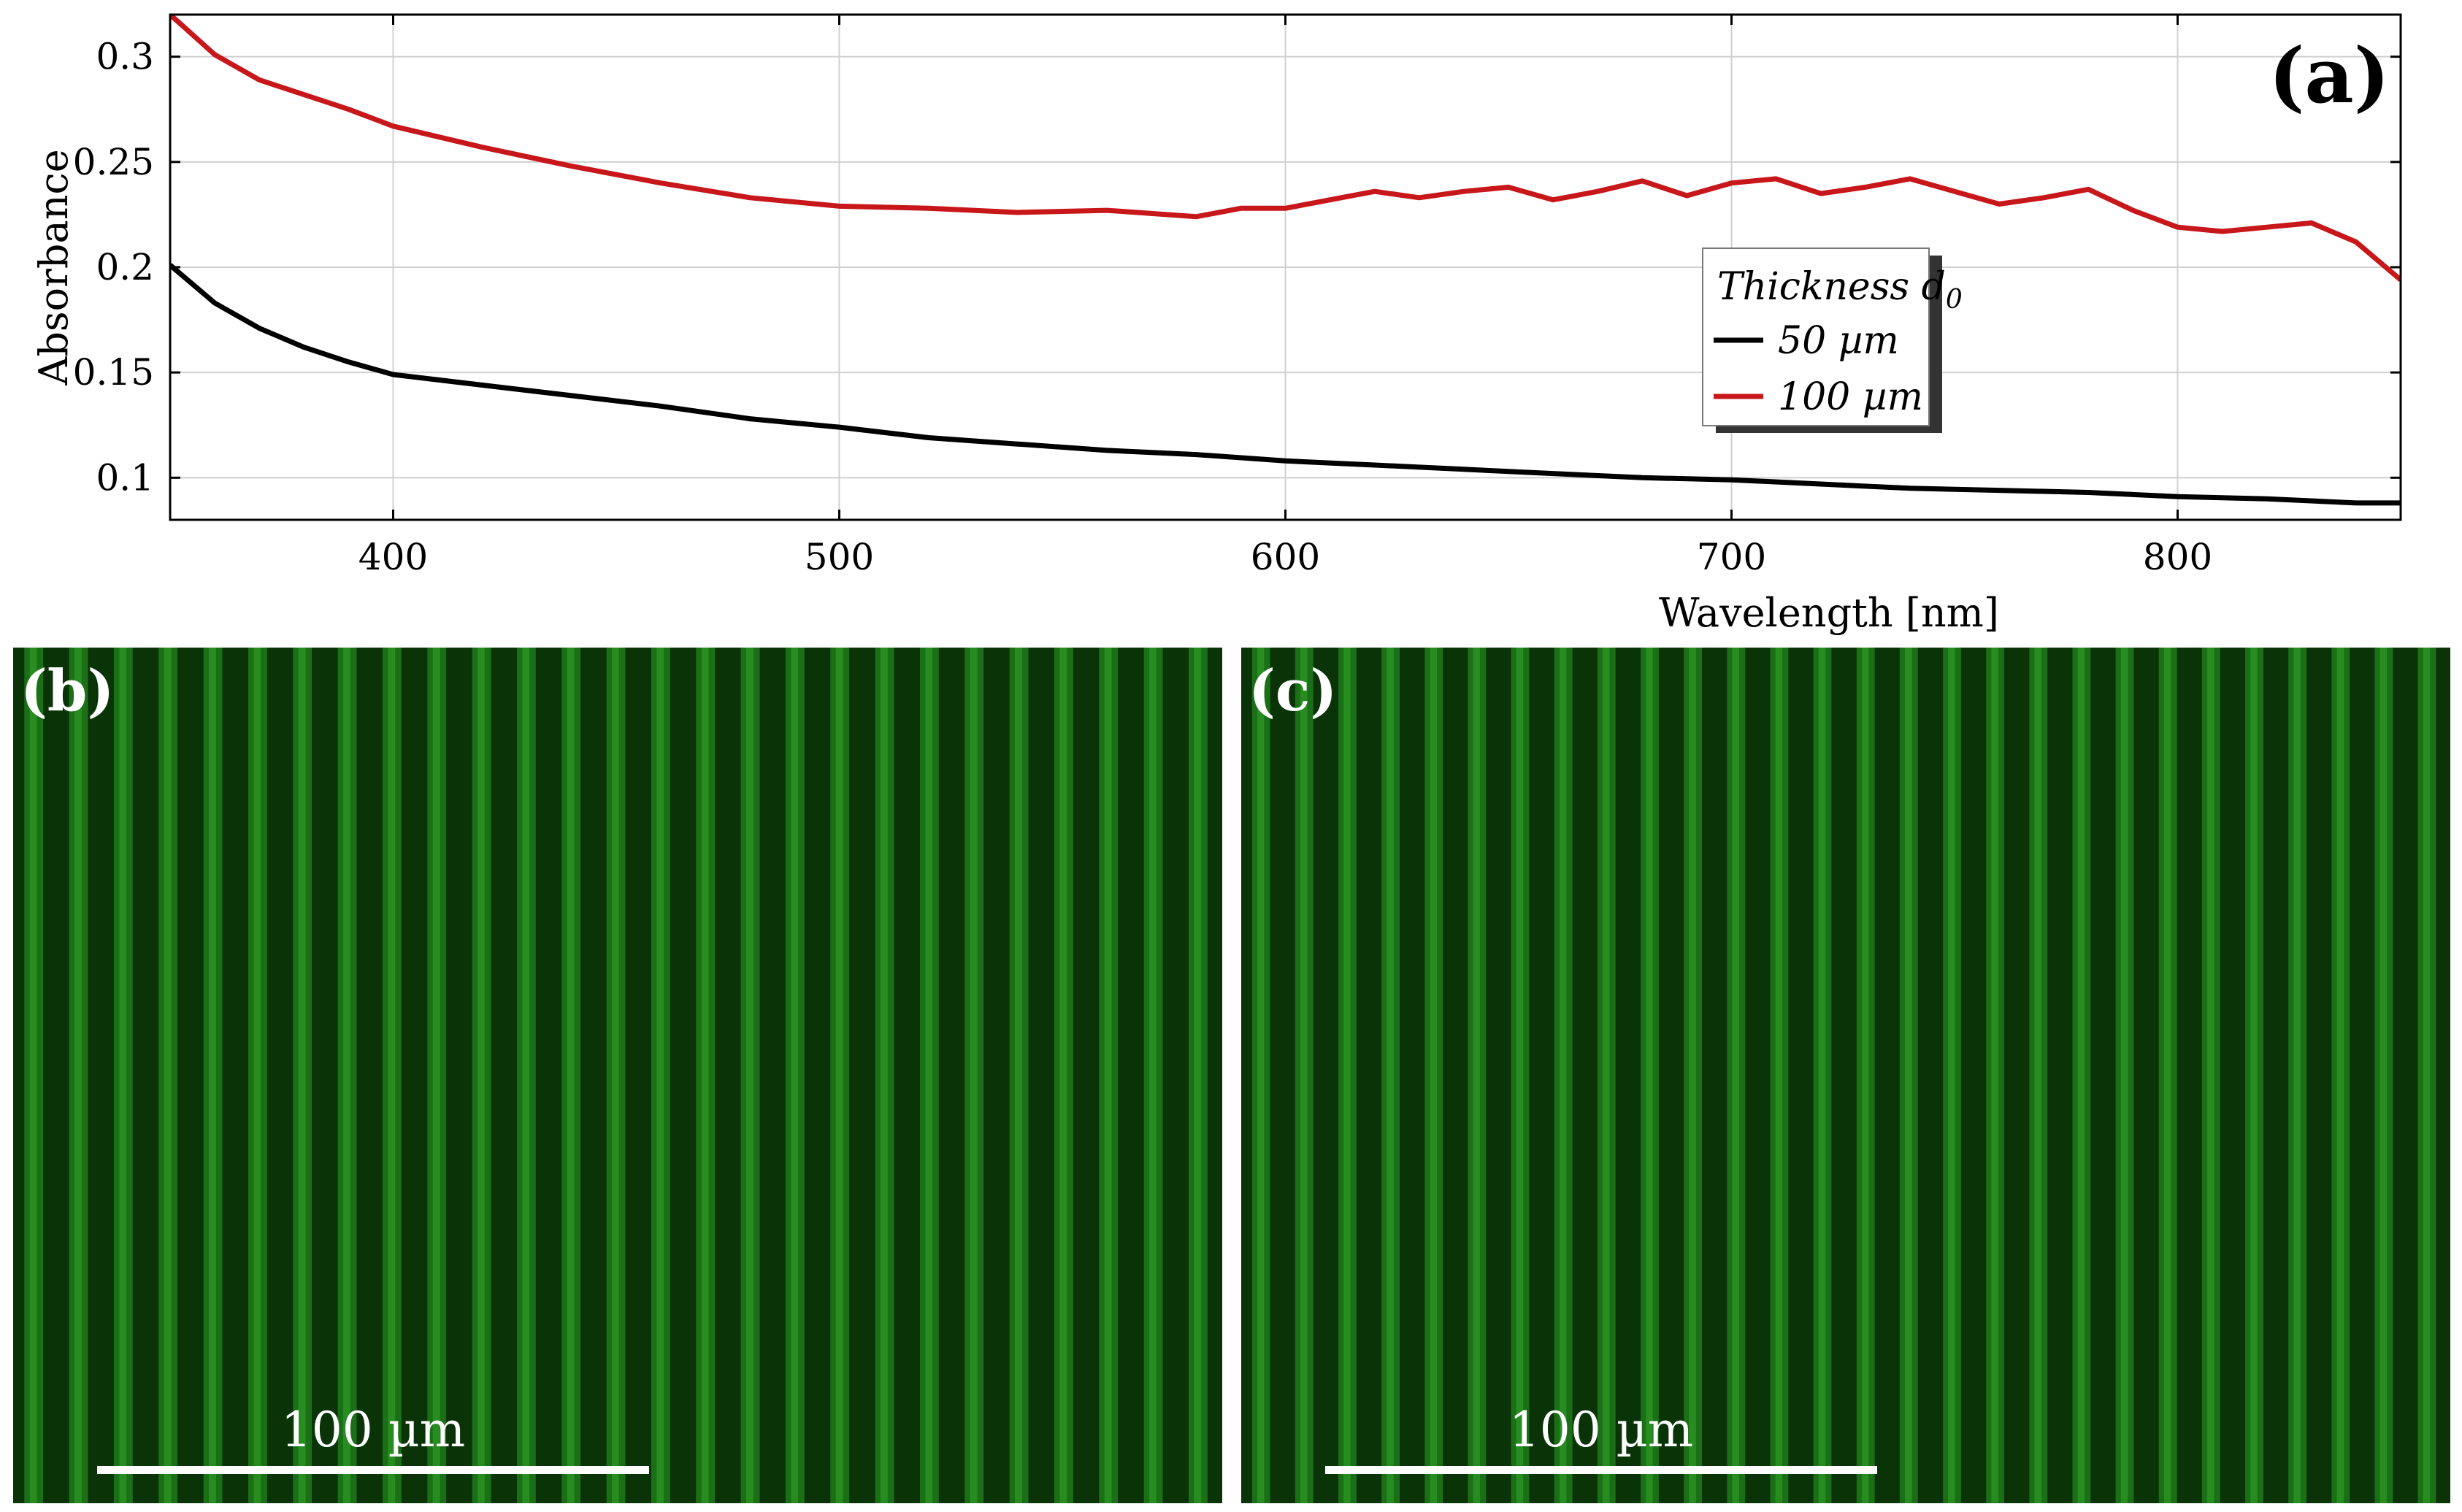 The image size is (2462, 1512). What do you see at coordinates (1829, 613) in the screenshot?
I see `x-axis-label: Wavelength [nm]` at bounding box center [1829, 613].